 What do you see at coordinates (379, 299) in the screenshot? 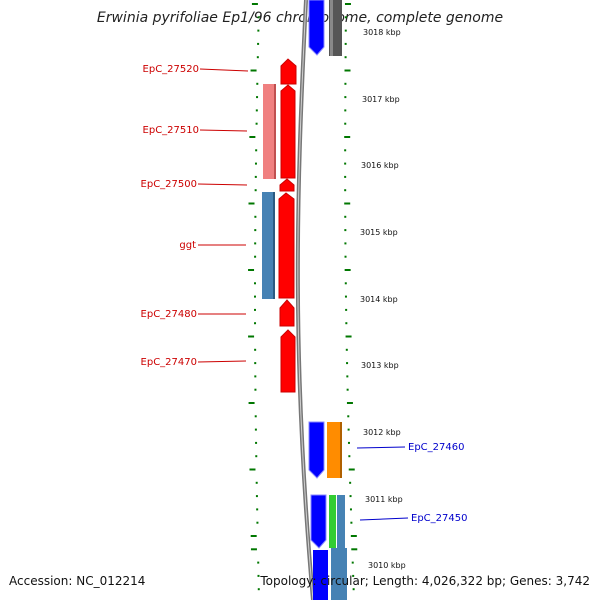
I see `kbp-label-3014: 3014 kbp` at bounding box center [379, 299].